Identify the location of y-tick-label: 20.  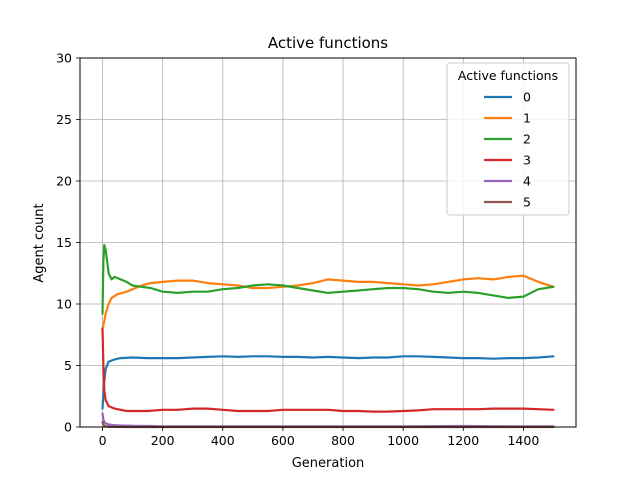
(64, 181).